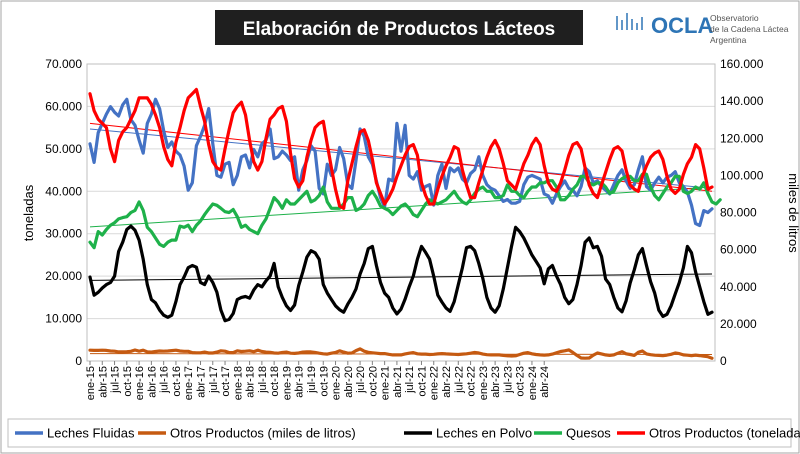 Image resolution: width=800 pixels, height=454 pixels. What do you see at coordinates (63, 149) in the screenshot?
I see `y-tick-label: 50.000` at bounding box center [63, 149].